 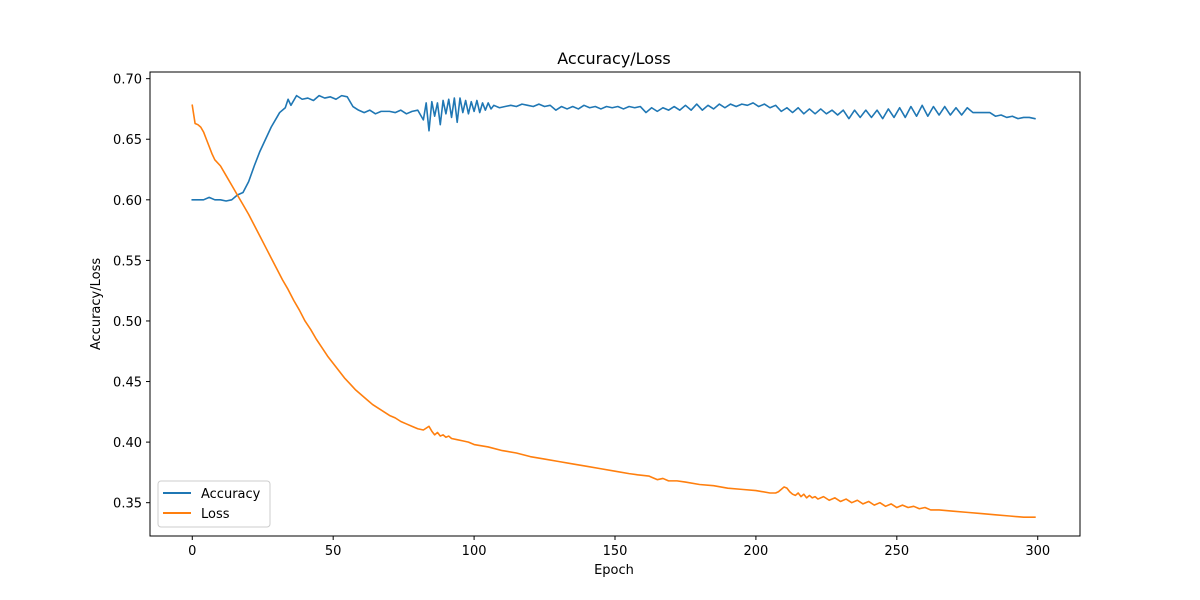 I want to click on y-tick-label: 0.65, so click(x=127, y=140).